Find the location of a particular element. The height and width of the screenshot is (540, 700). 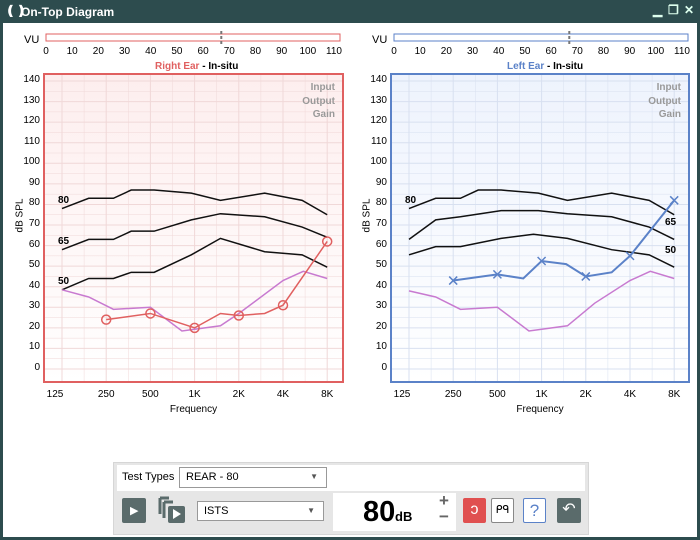

play-sequence-button is located at coordinates (172, 510).